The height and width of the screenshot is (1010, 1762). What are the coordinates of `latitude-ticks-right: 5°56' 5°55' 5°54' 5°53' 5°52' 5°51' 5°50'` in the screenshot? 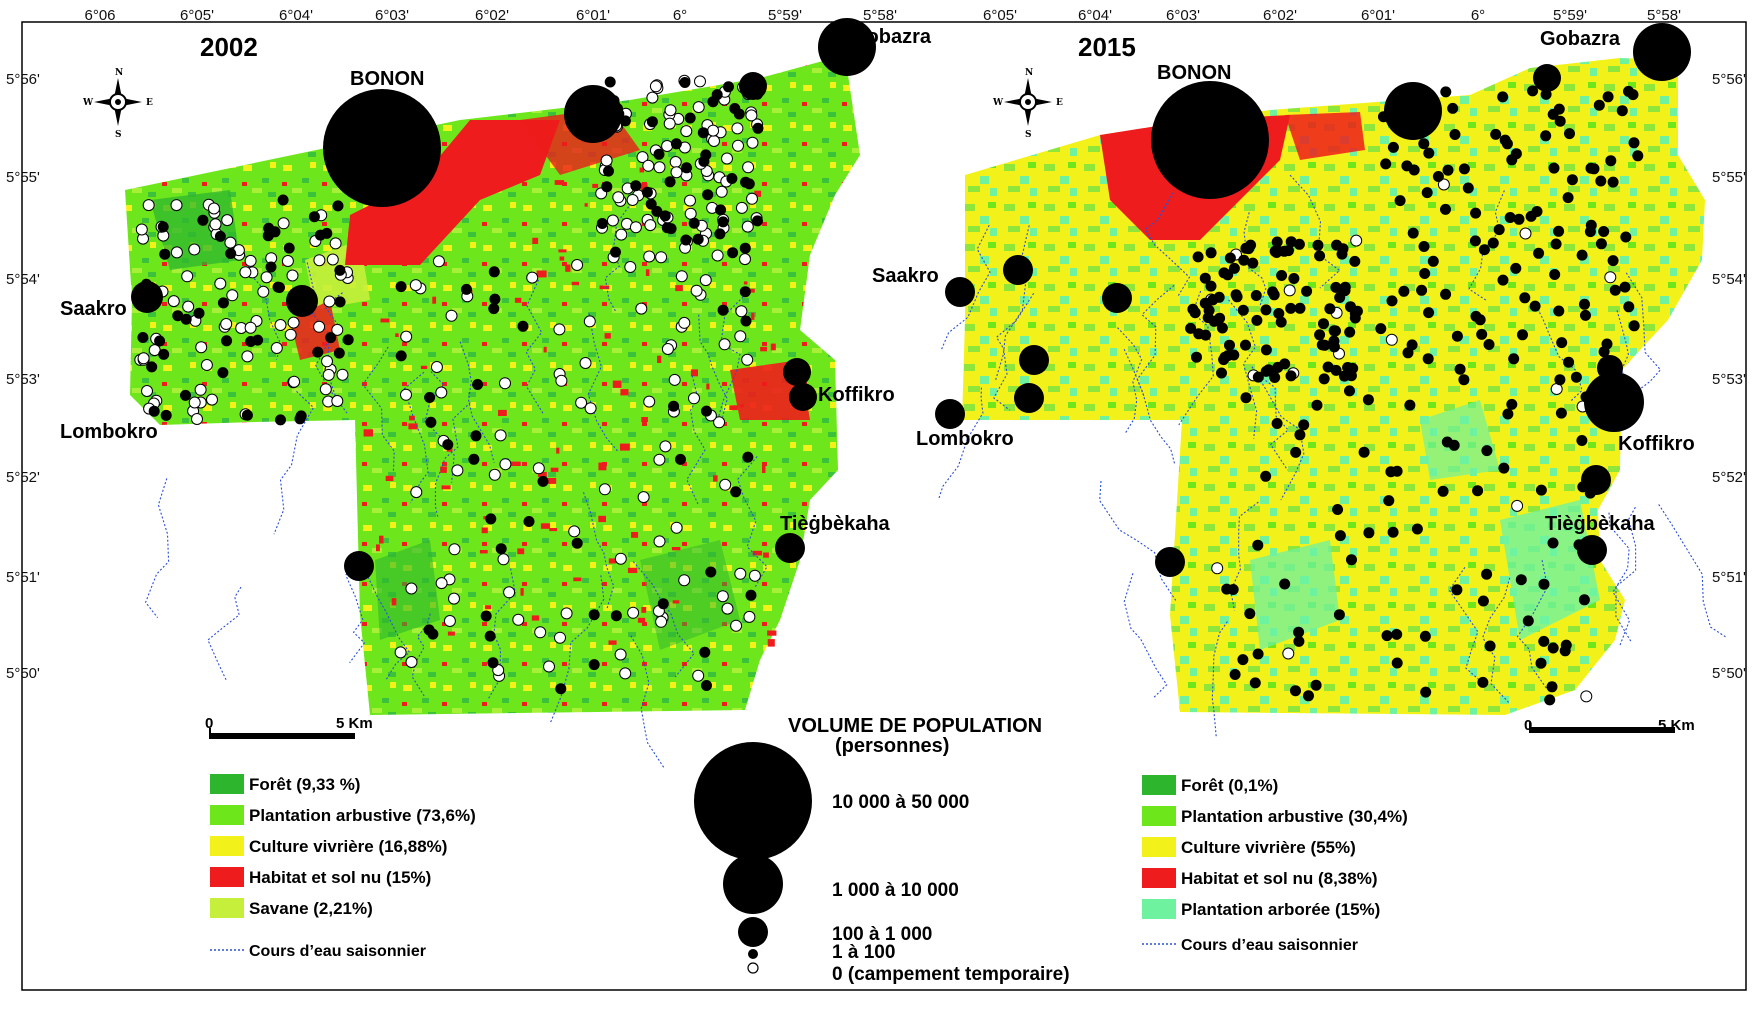 It's located at (1729, 376).